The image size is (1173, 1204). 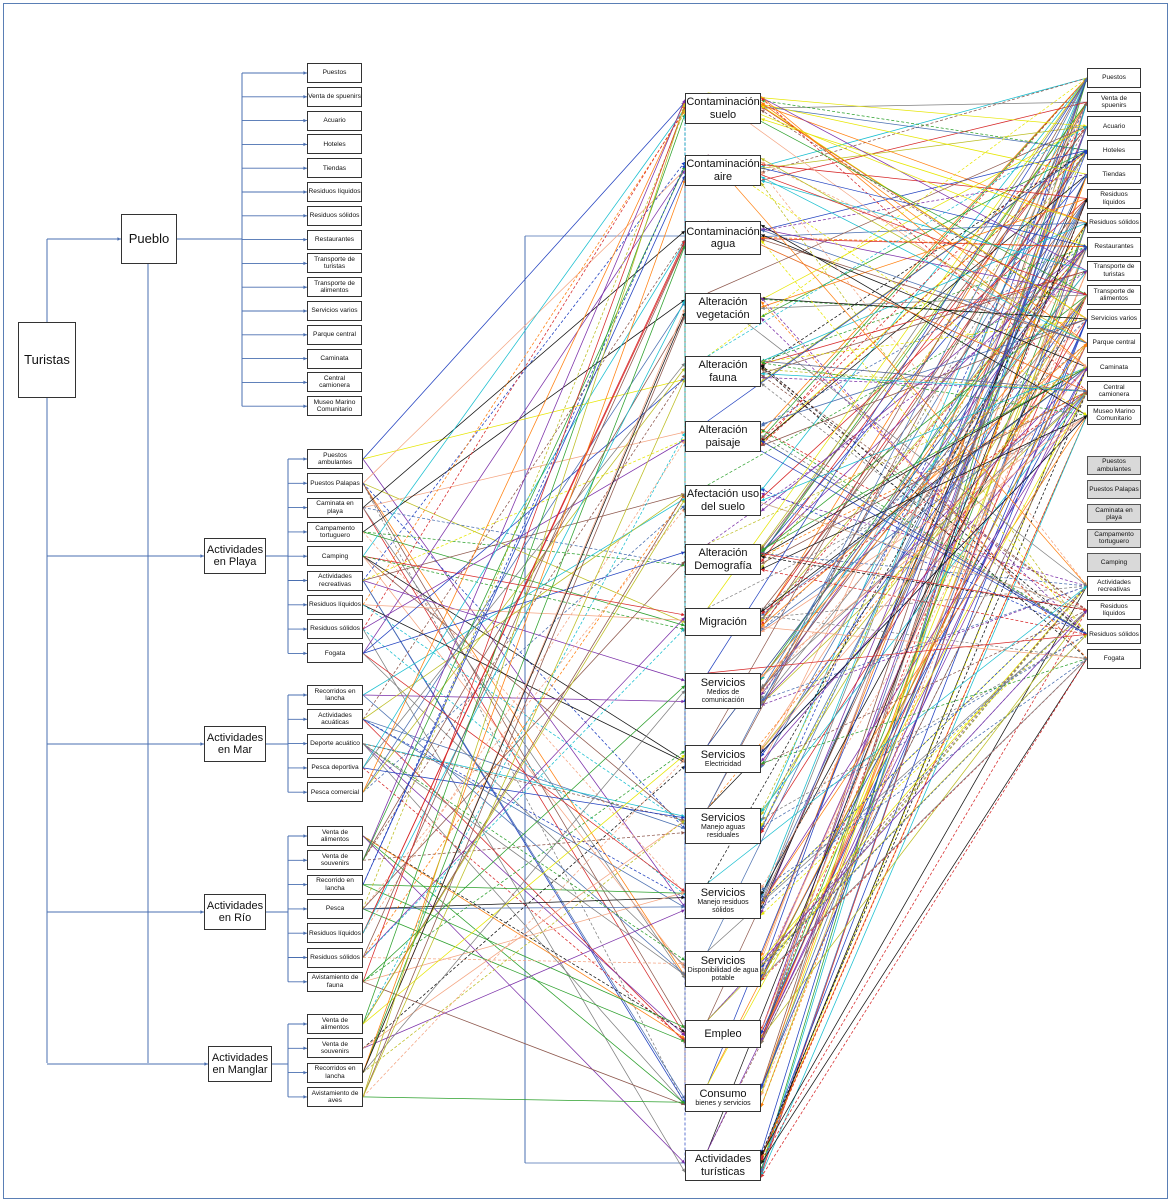 What do you see at coordinates (335, 531) in the screenshot?
I see `playa-item-campamento-tortuguero-label: Campamento tortuguero` at bounding box center [335, 531].